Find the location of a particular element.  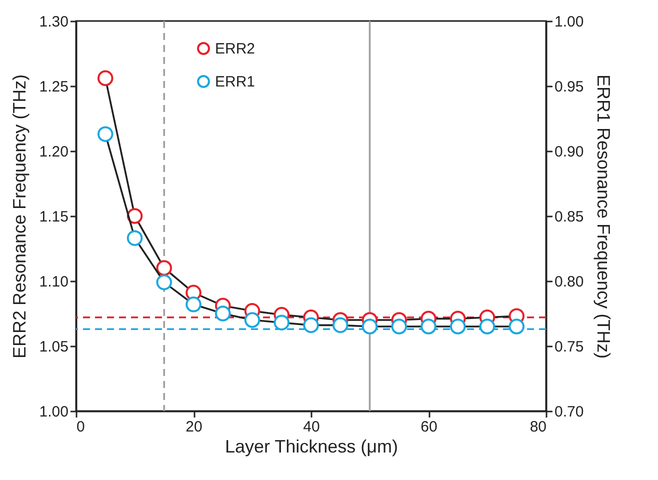

y2-tick-label: 1.00 is located at coordinates (569, 22).